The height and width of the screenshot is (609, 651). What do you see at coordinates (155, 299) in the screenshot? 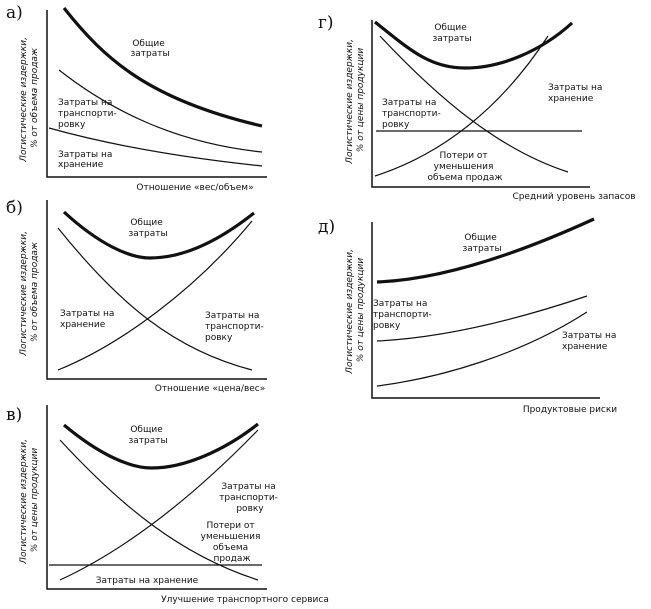
I see `panel-b-curve-transport` at bounding box center [155, 299].